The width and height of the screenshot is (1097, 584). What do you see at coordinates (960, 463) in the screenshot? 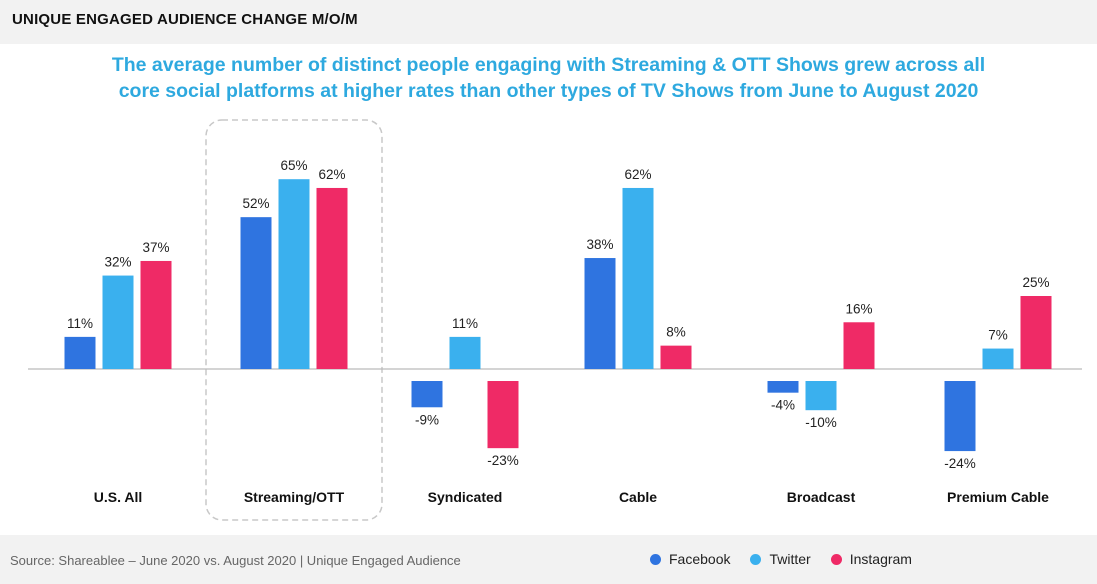
I see `data-label: -24%` at bounding box center [960, 463].